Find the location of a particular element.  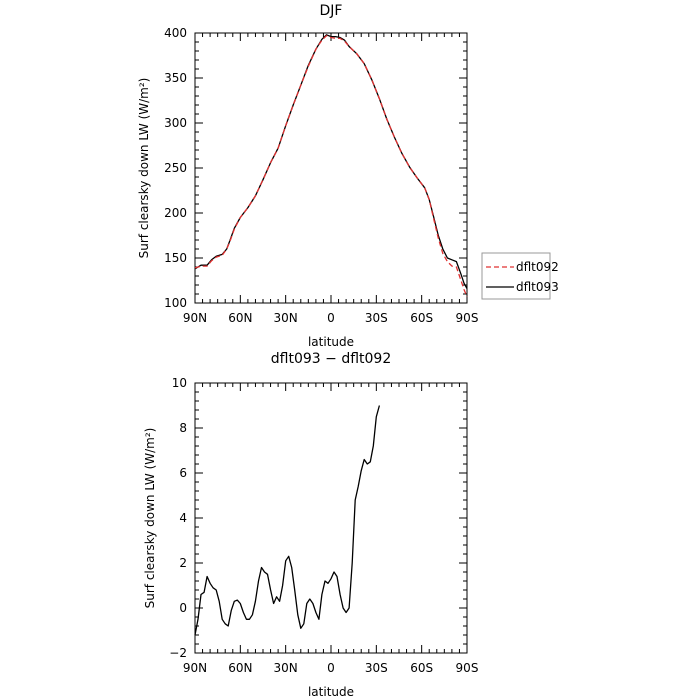

legend-label-dflt093: dflt093 is located at coordinates (537, 287).